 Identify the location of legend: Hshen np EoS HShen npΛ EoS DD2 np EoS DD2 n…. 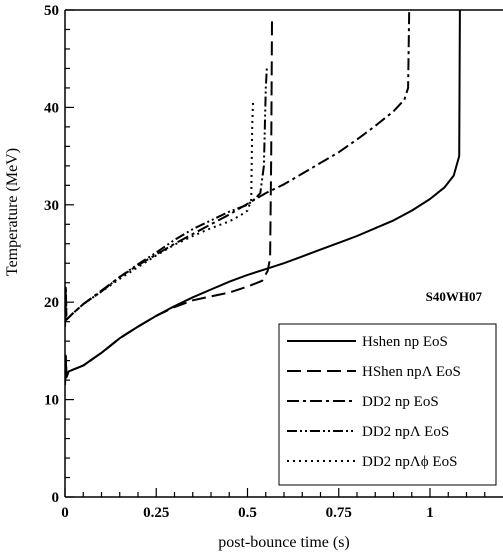
(387, 404).